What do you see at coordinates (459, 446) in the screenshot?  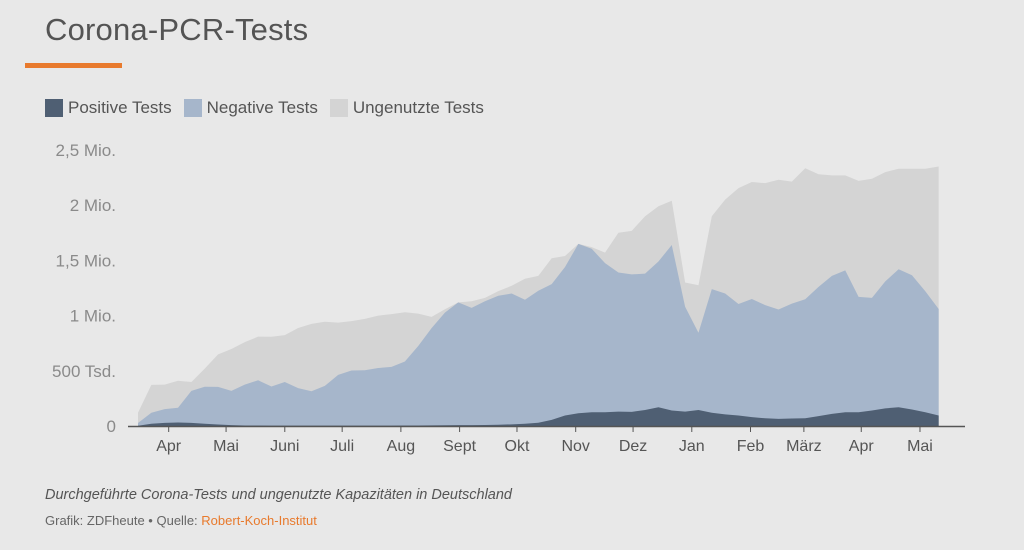 I see `x-tick-label: Sept` at bounding box center [459, 446].